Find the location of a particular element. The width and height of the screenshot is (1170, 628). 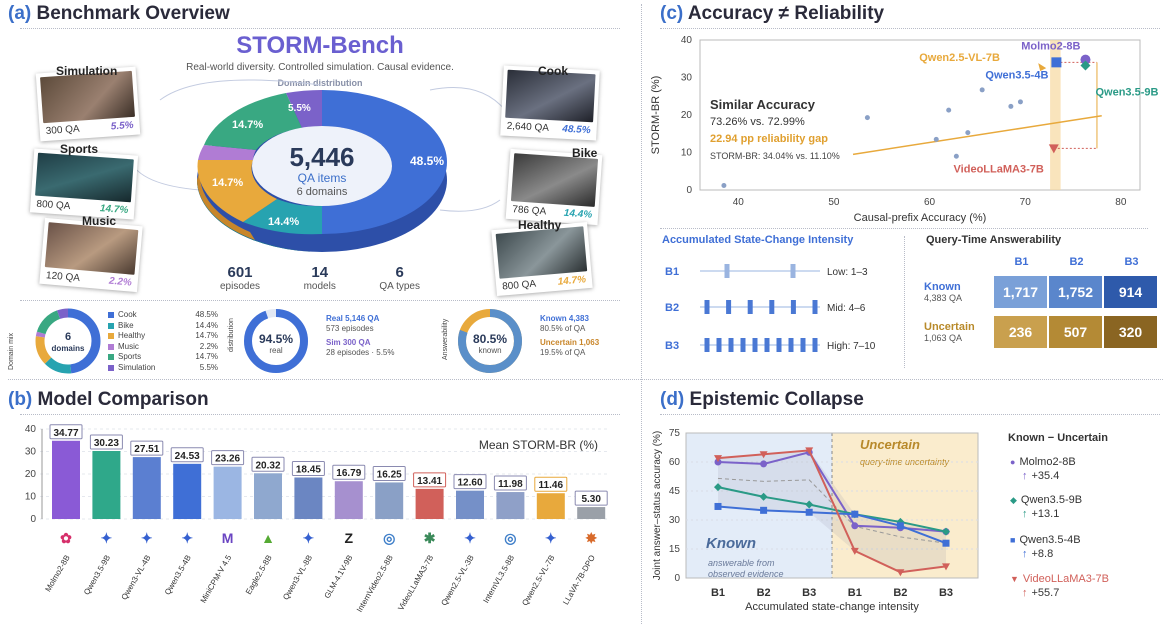

callout-sub: STORM-BR: 34.04% vs. 11.10% is located at coordinates (775, 156).